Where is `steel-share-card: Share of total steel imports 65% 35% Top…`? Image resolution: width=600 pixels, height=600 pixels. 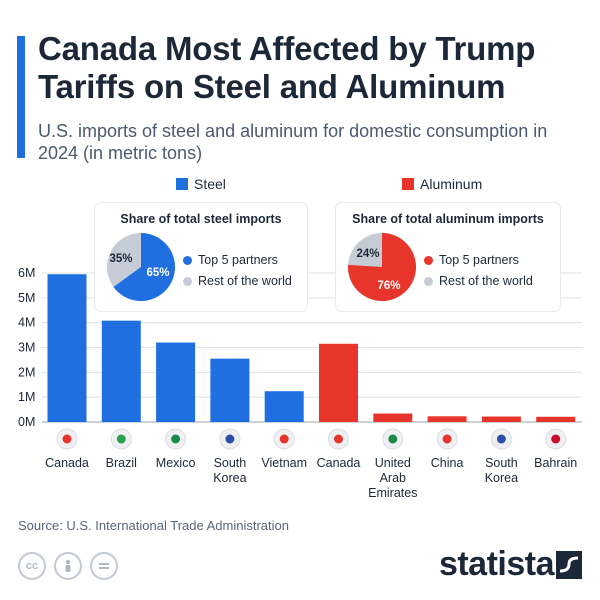 steel-share-card: Share of total steel imports 65% 35% Top… is located at coordinates (201, 257).